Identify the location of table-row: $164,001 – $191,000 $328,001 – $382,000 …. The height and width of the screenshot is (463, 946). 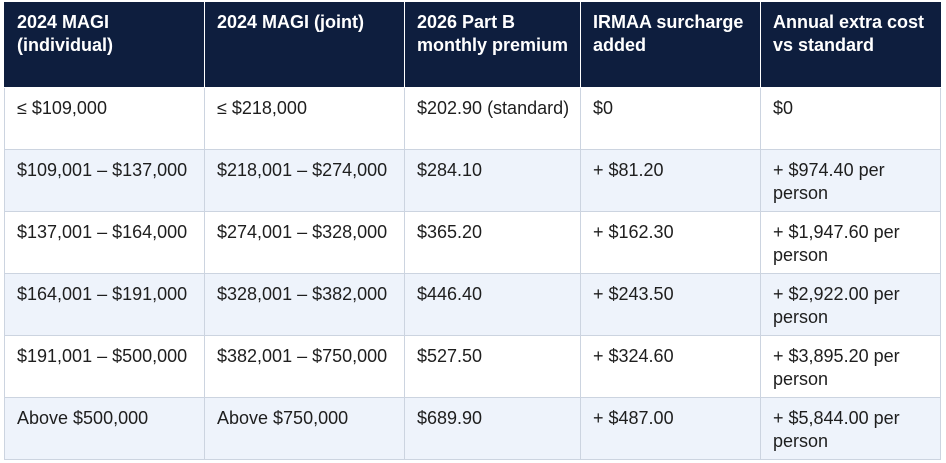
(472, 304).